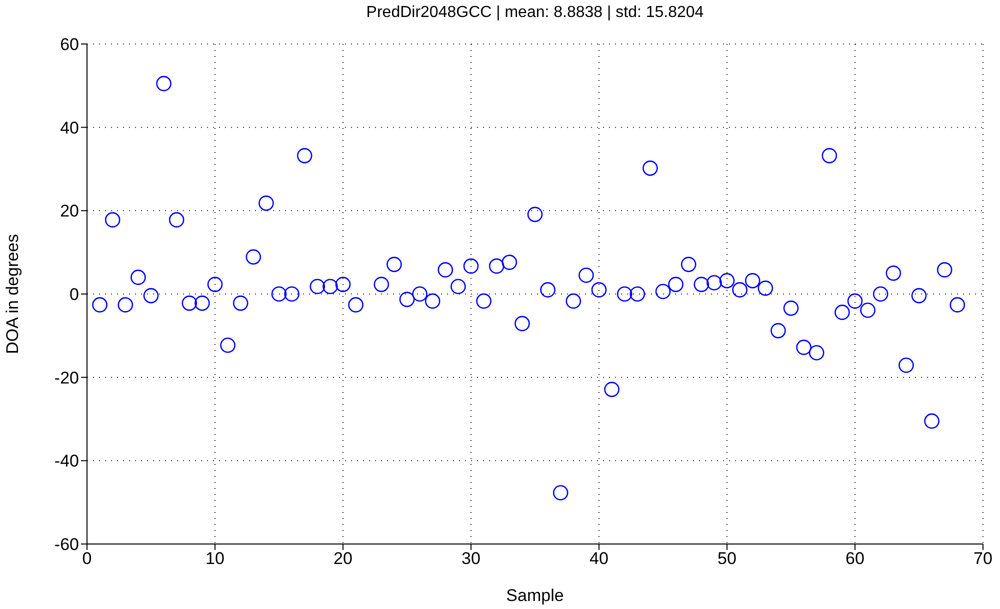 This screenshot has width=1000, height=609. I want to click on x-axis-title: Sample, so click(535, 595).